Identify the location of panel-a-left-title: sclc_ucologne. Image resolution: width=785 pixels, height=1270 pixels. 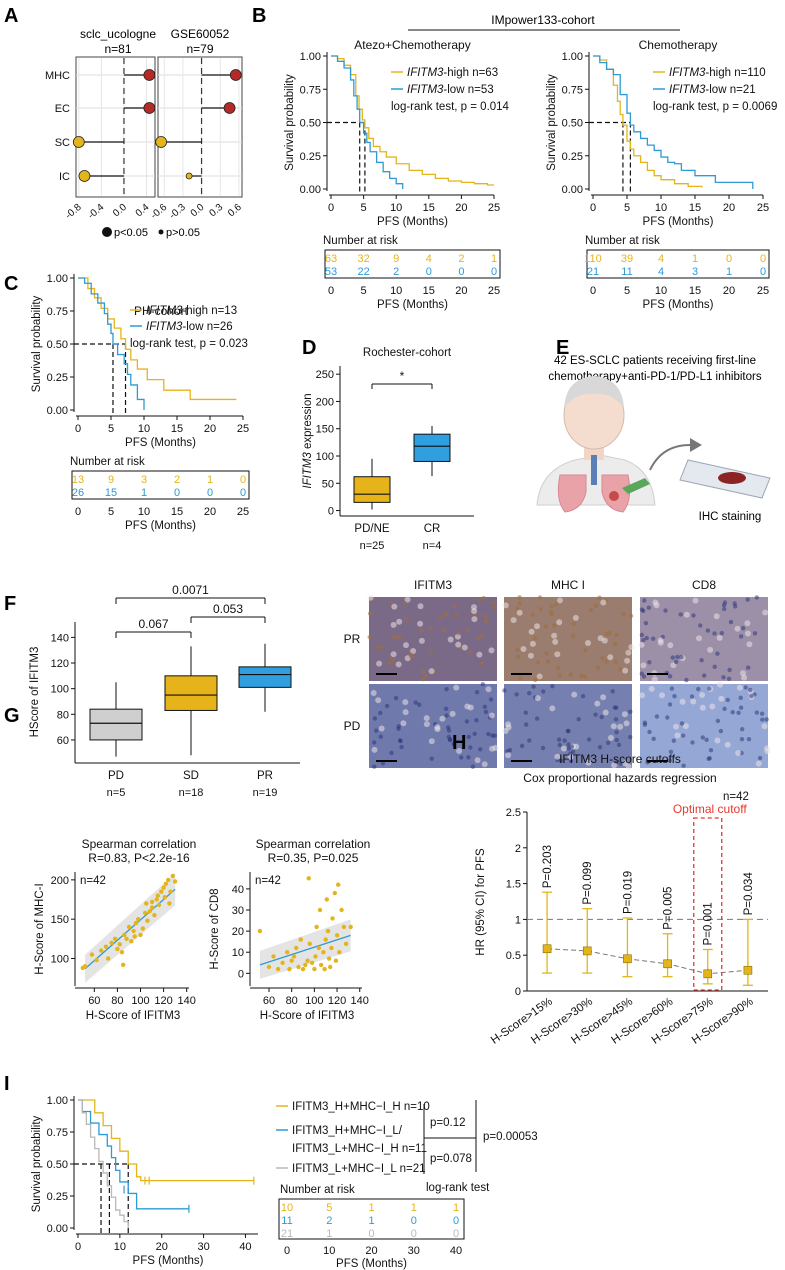
(118, 34).